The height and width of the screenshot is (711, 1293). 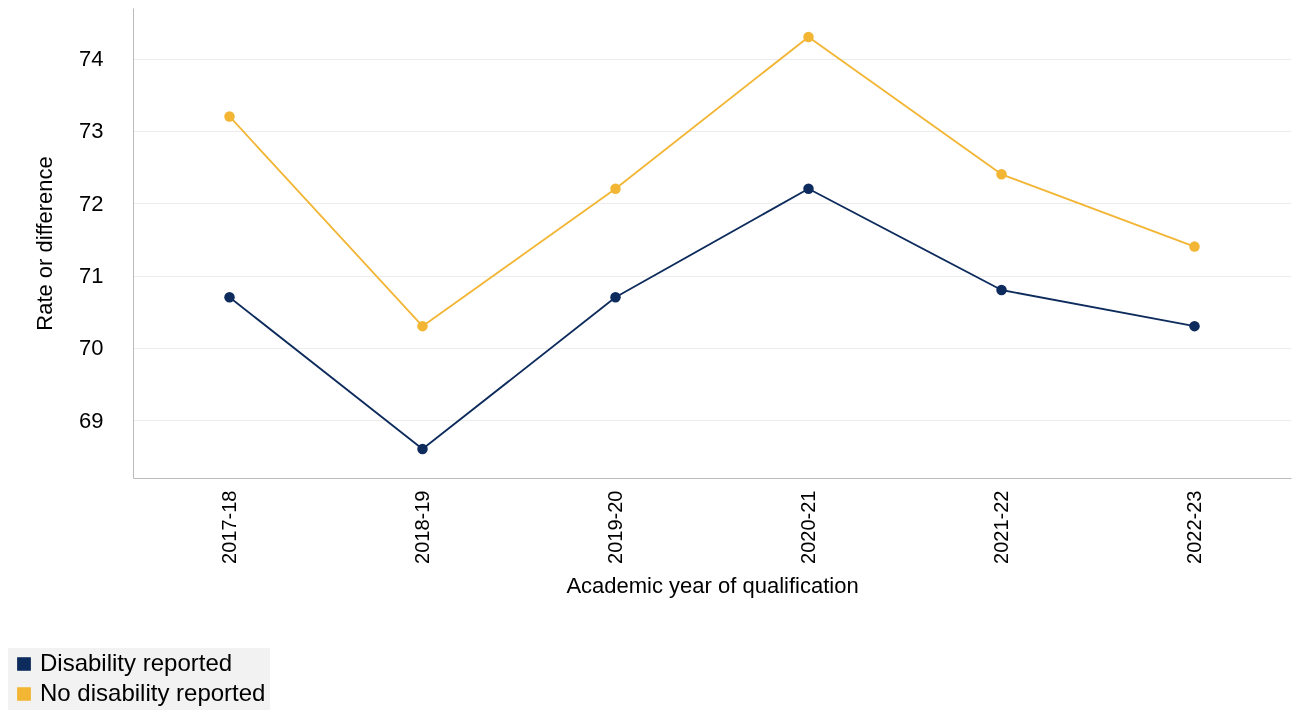 I want to click on y-tick-label: 69, so click(x=91, y=420).